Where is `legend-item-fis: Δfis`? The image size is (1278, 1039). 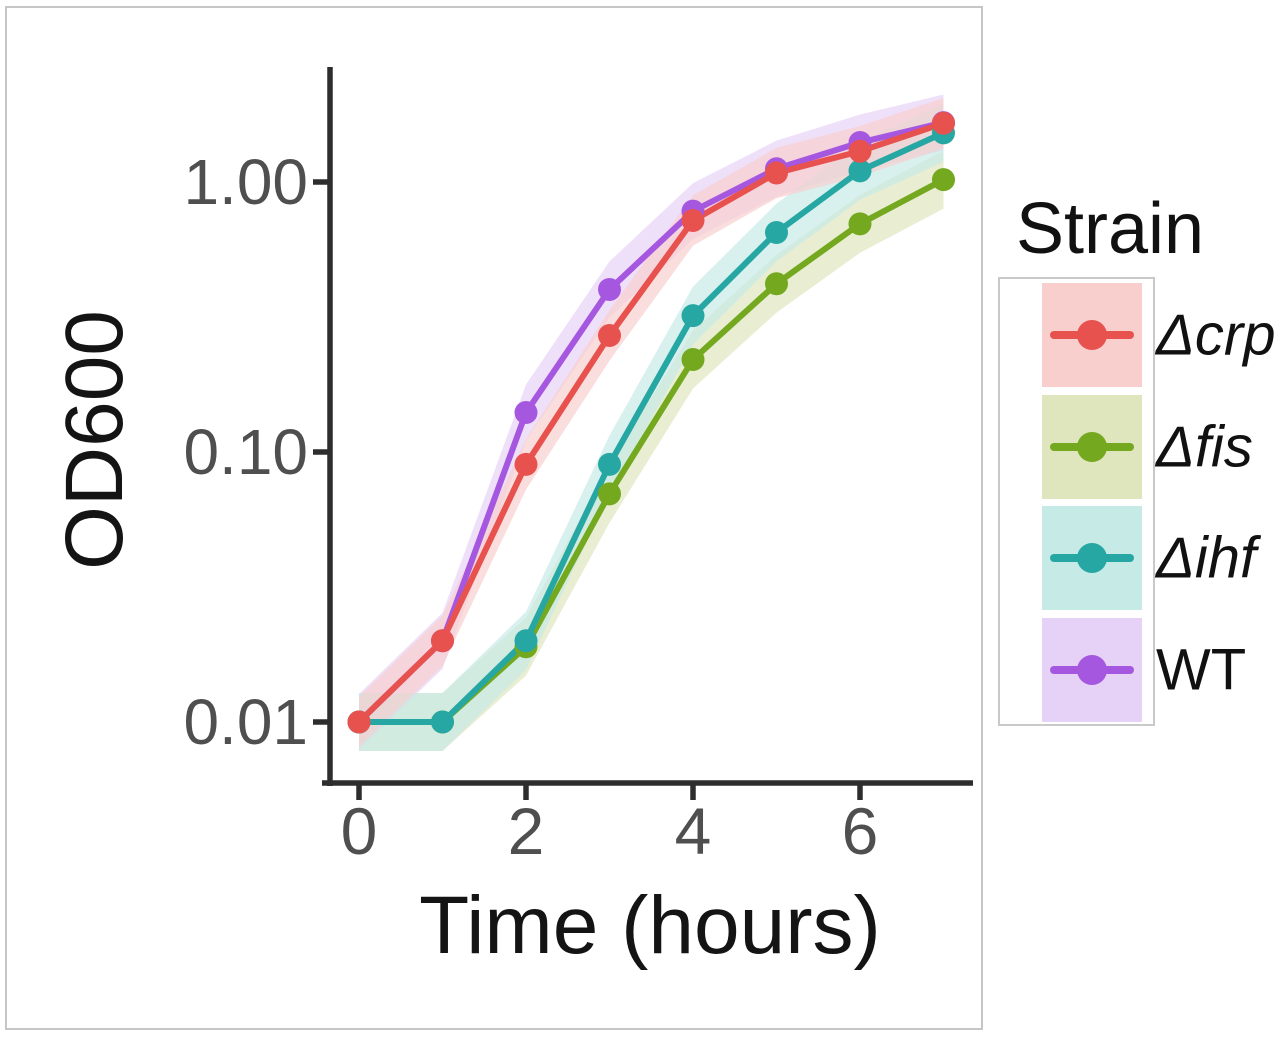
legend-item-fis: Δfis is located at coordinates (1157, 447).